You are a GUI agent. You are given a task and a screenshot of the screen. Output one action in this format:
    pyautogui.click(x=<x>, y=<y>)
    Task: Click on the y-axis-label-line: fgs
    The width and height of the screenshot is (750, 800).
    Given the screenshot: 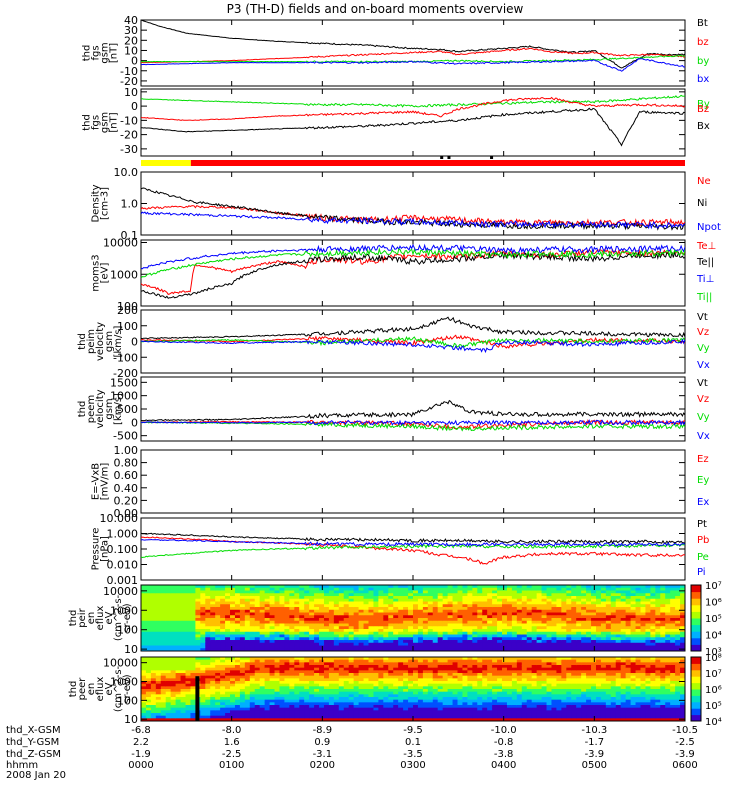 What is the action you would take?
    pyautogui.click(x=96, y=122)
    